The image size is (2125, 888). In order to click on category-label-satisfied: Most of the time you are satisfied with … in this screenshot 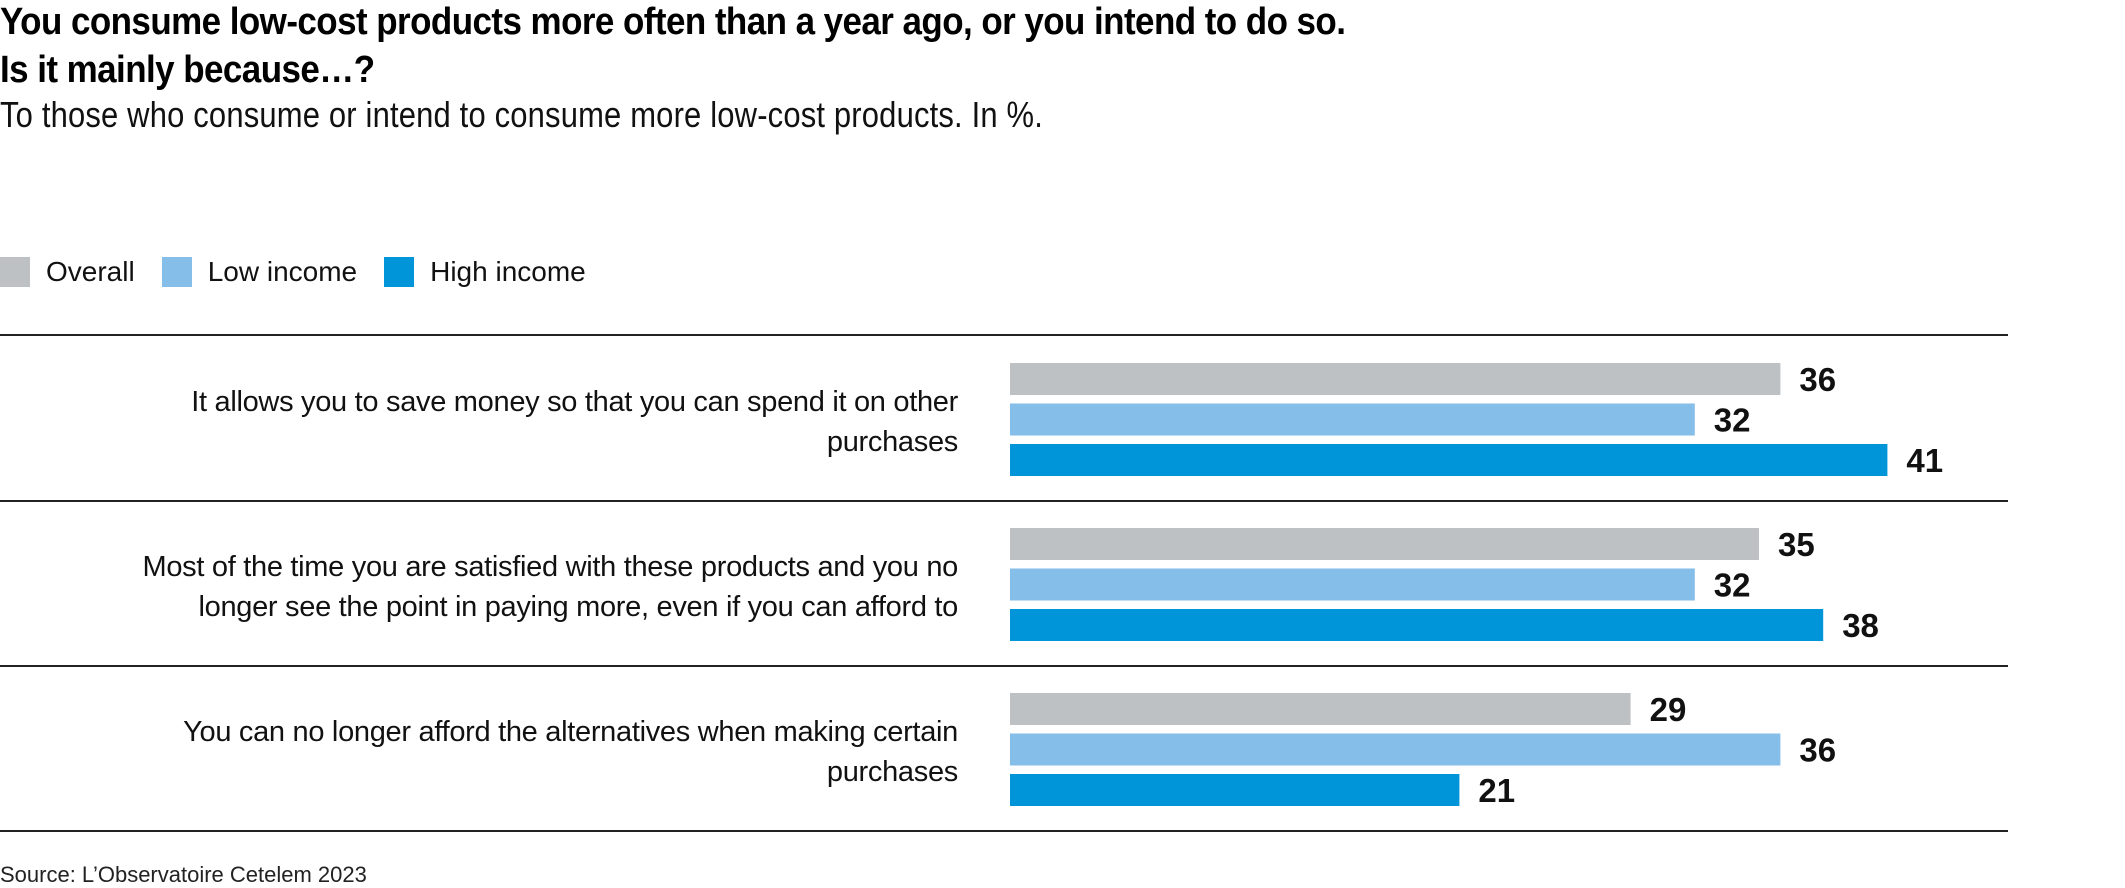, I will do `click(498, 587)`.